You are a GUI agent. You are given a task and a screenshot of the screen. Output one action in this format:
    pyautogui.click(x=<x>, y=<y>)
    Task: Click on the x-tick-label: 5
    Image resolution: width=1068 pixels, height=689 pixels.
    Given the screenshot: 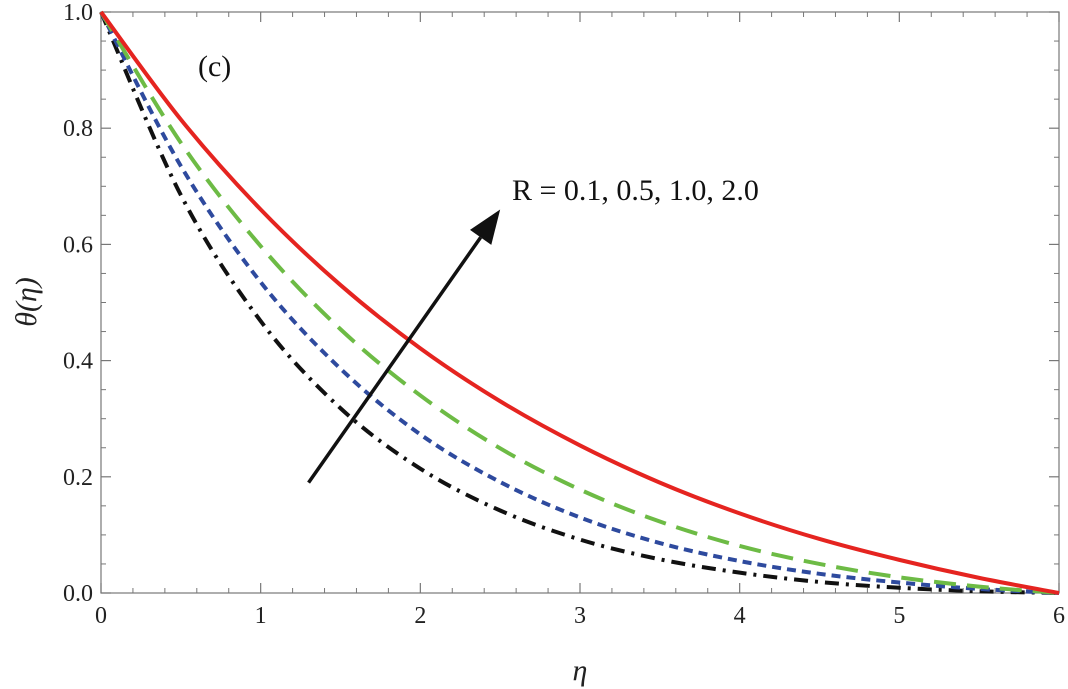 What is the action you would take?
    pyautogui.click(x=899, y=616)
    